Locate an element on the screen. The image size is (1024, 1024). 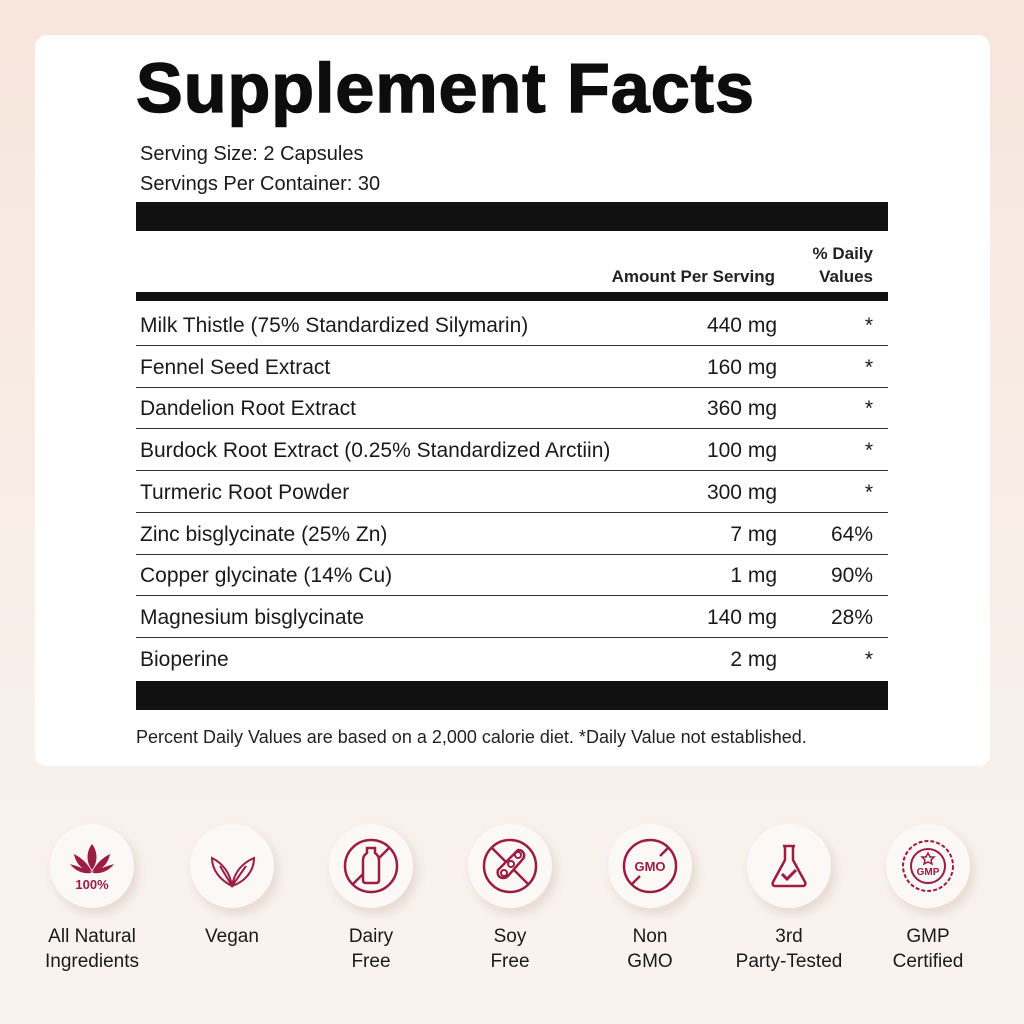
badge-label-line2: GMO is located at coordinates (650, 961).